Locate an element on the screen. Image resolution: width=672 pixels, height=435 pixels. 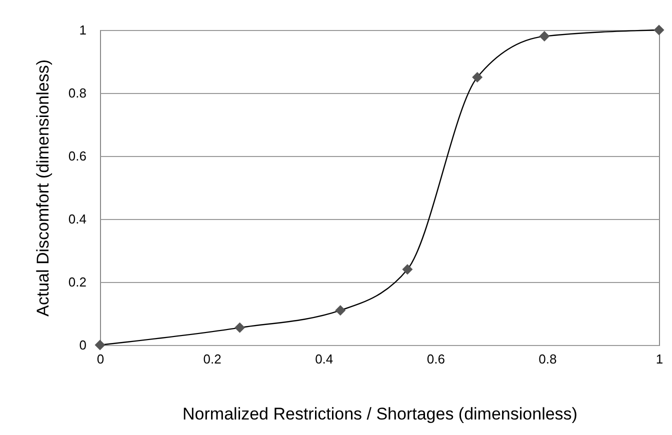
x-tick-label: 0.4 is located at coordinates (324, 359).